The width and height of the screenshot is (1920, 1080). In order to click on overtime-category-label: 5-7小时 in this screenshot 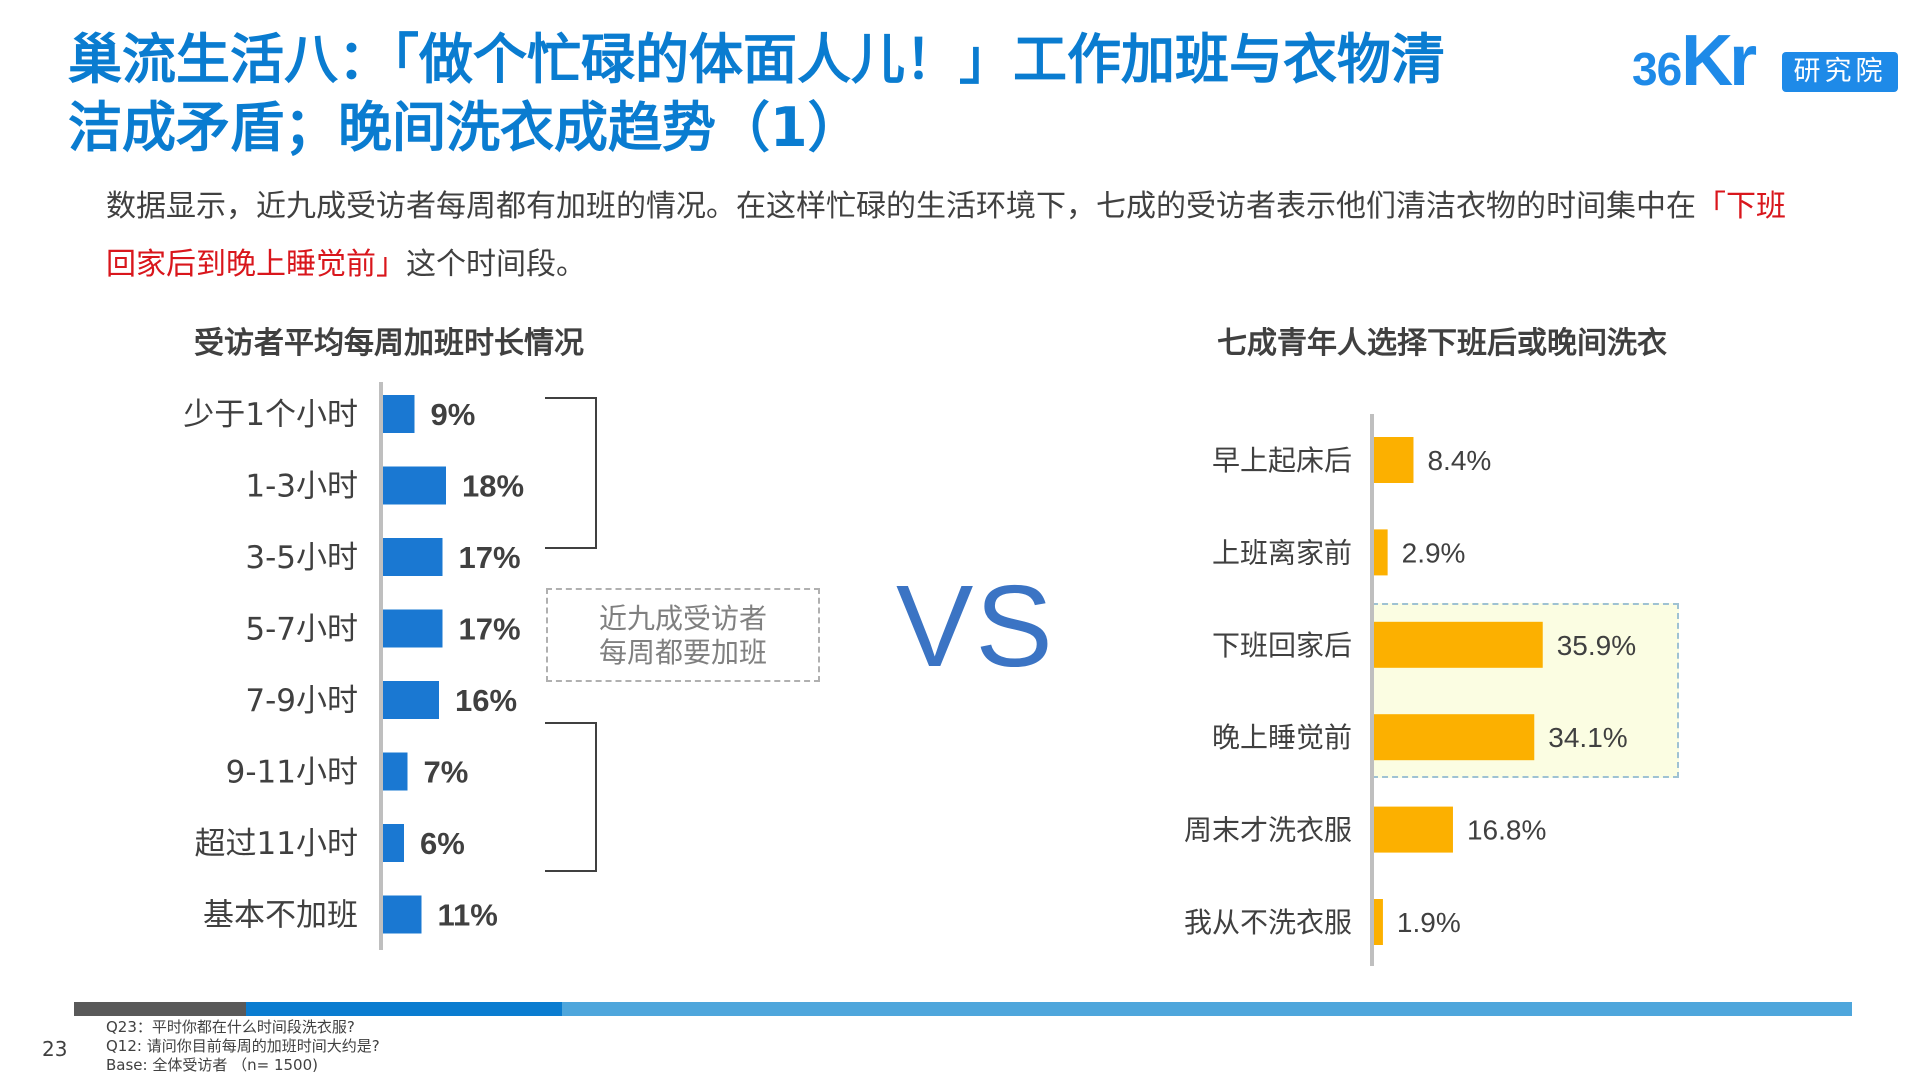, I will do `click(301, 630)`.